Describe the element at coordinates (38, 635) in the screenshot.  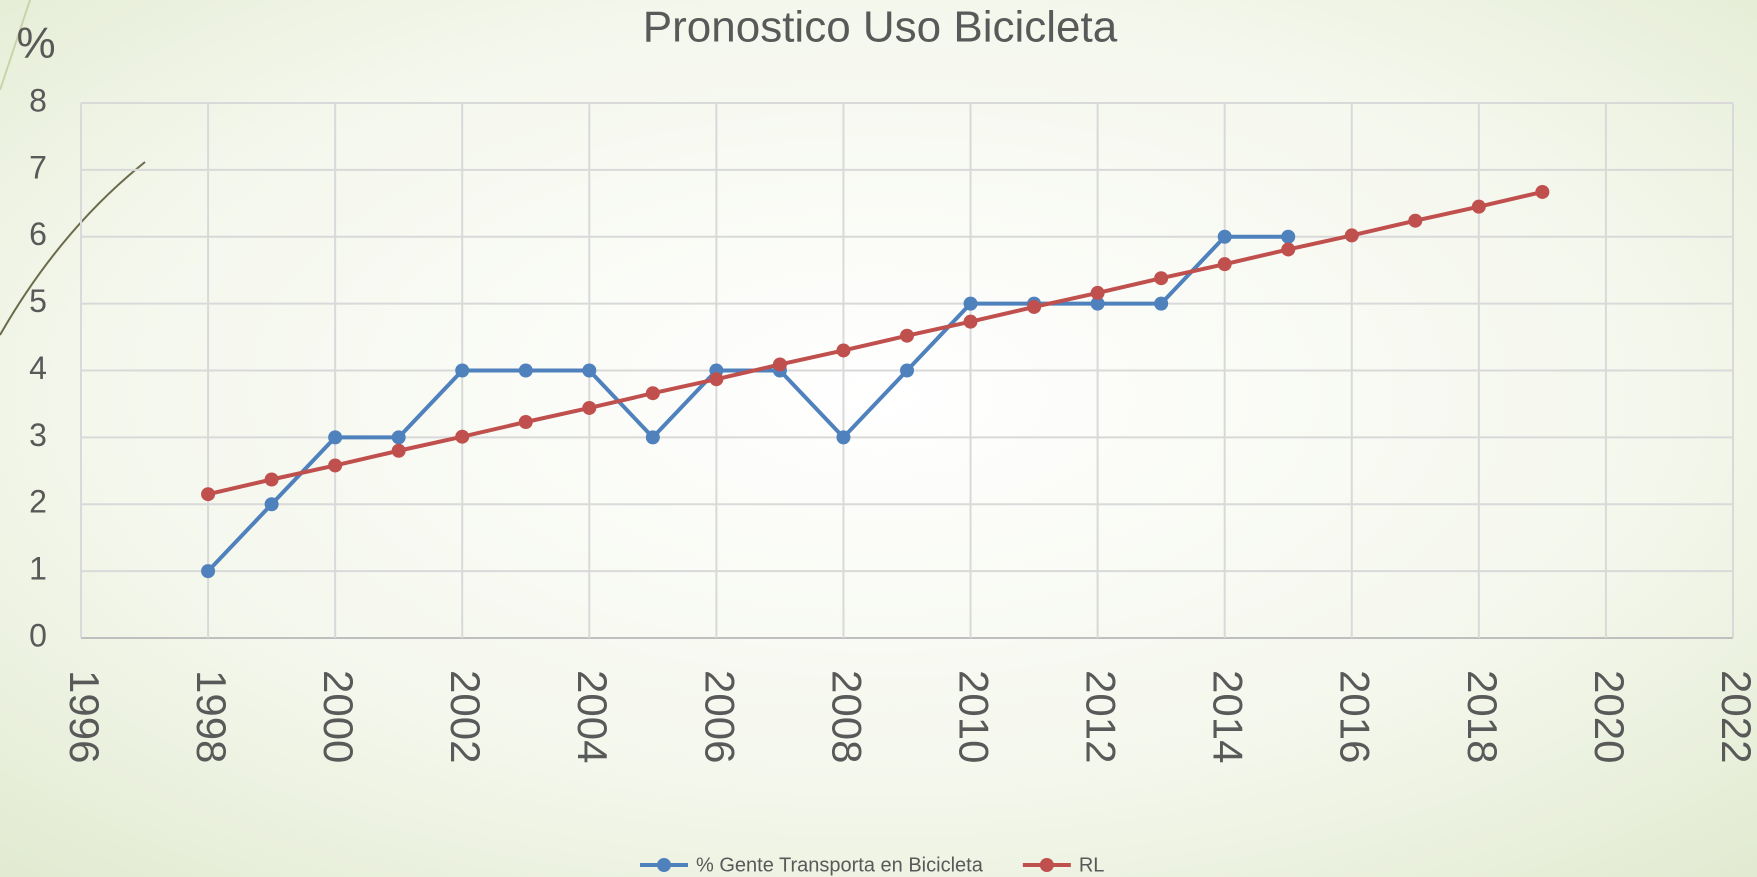
I see `y-tick-label: 0` at that location.